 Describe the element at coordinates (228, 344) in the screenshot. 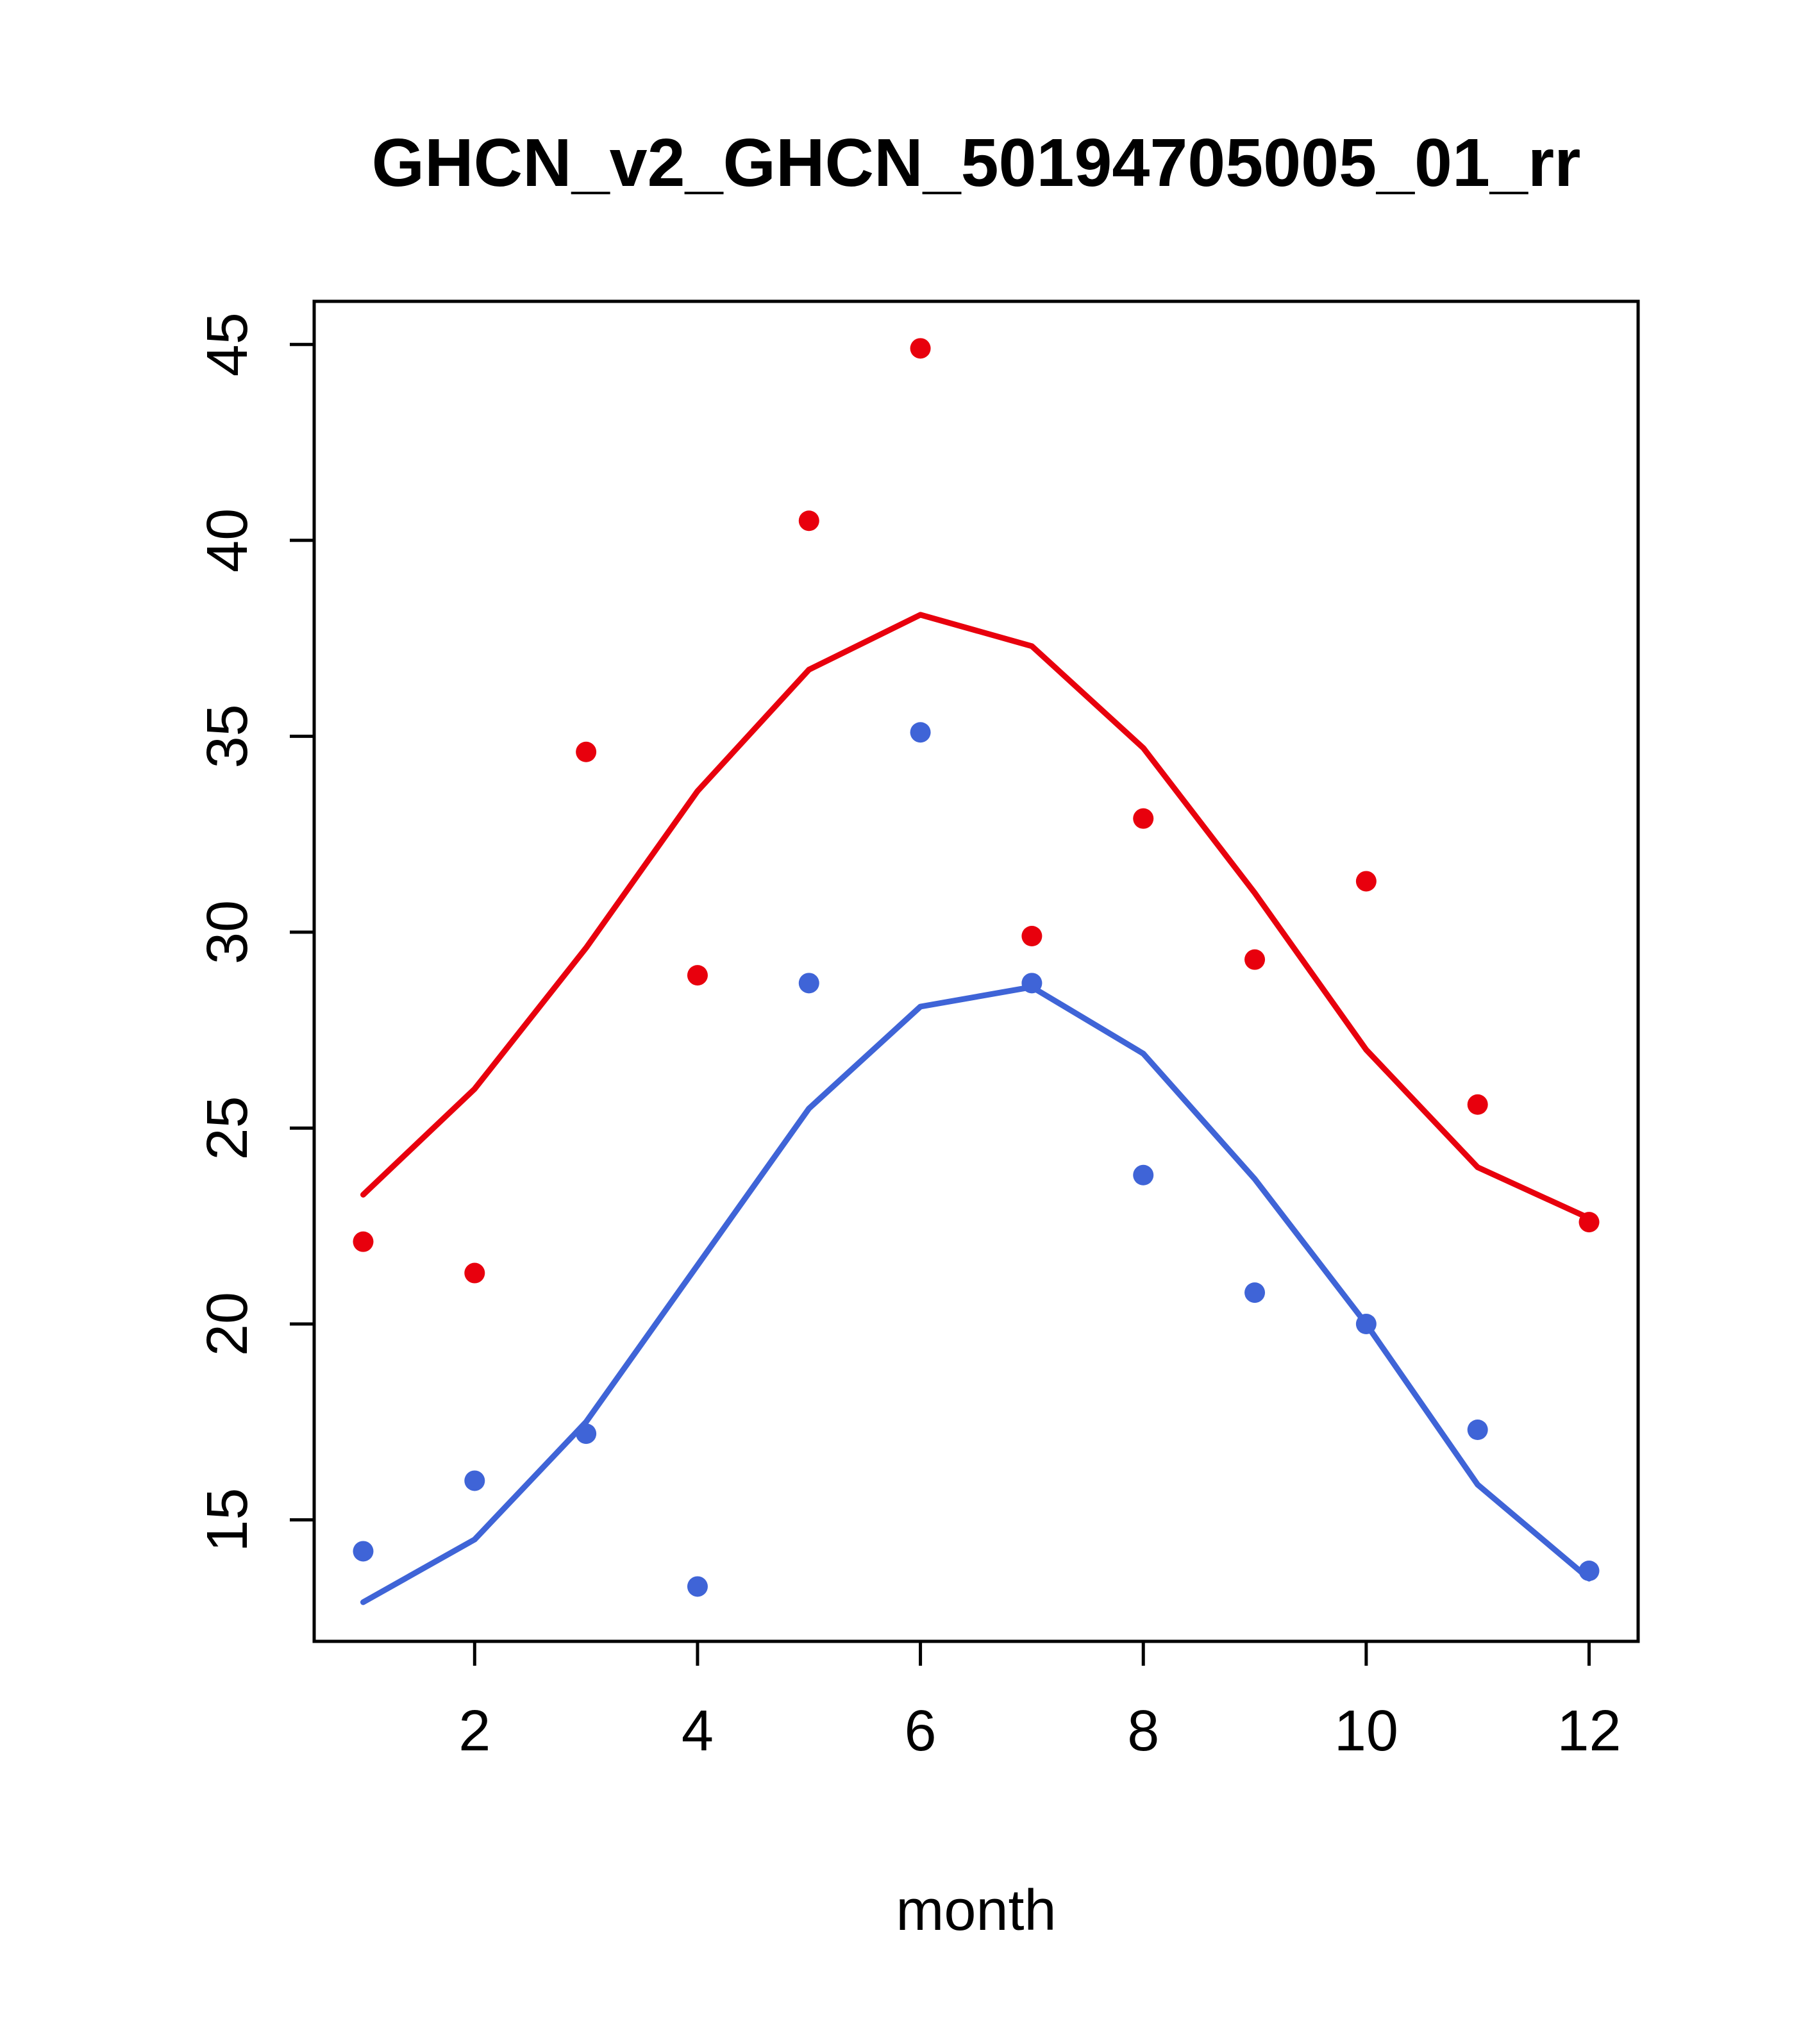

I see `y-tick-label: 45` at that location.